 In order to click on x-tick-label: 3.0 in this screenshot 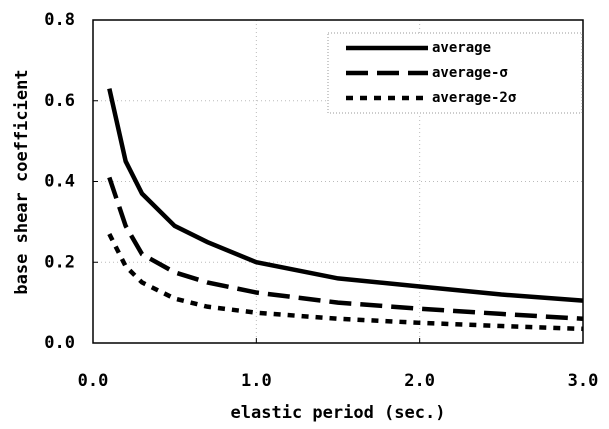, I will do `click(583, 381)`.